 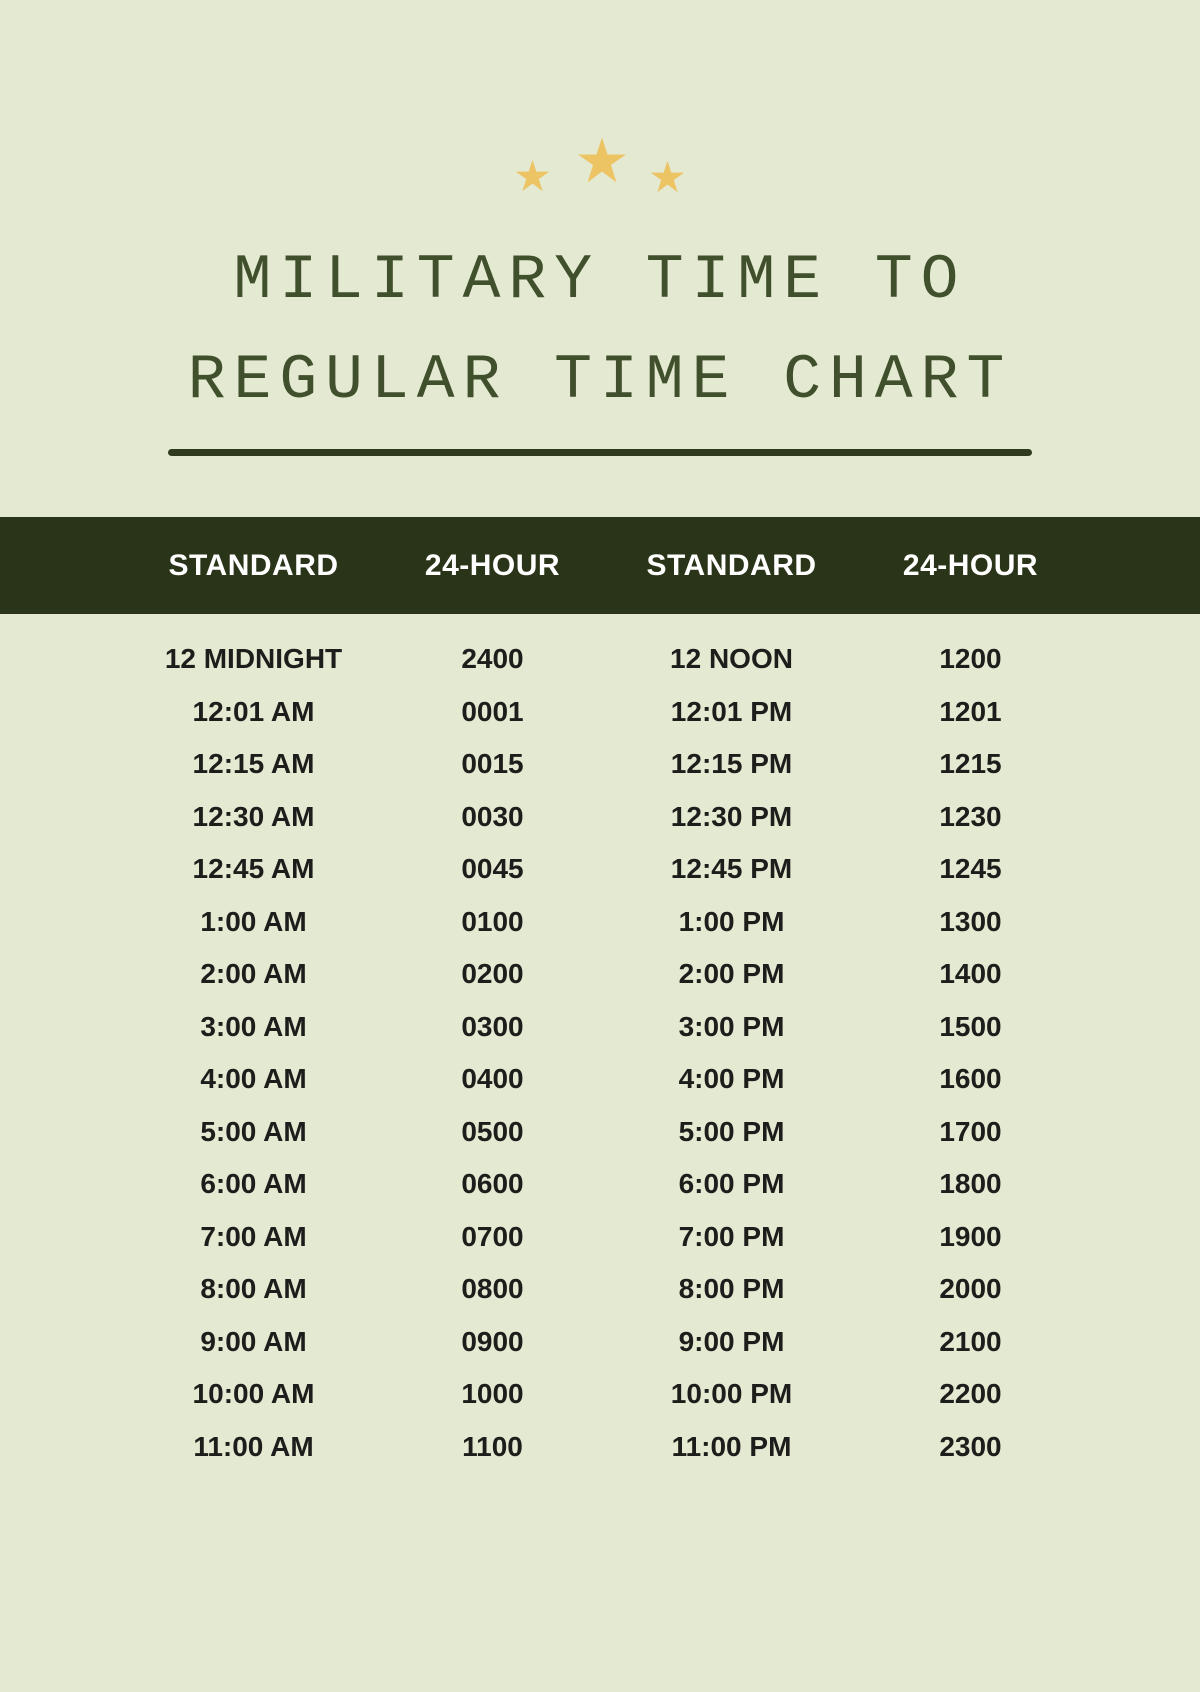 I want to click on standard-time-cell: 12:30 AM, so click(x=253, y=816).